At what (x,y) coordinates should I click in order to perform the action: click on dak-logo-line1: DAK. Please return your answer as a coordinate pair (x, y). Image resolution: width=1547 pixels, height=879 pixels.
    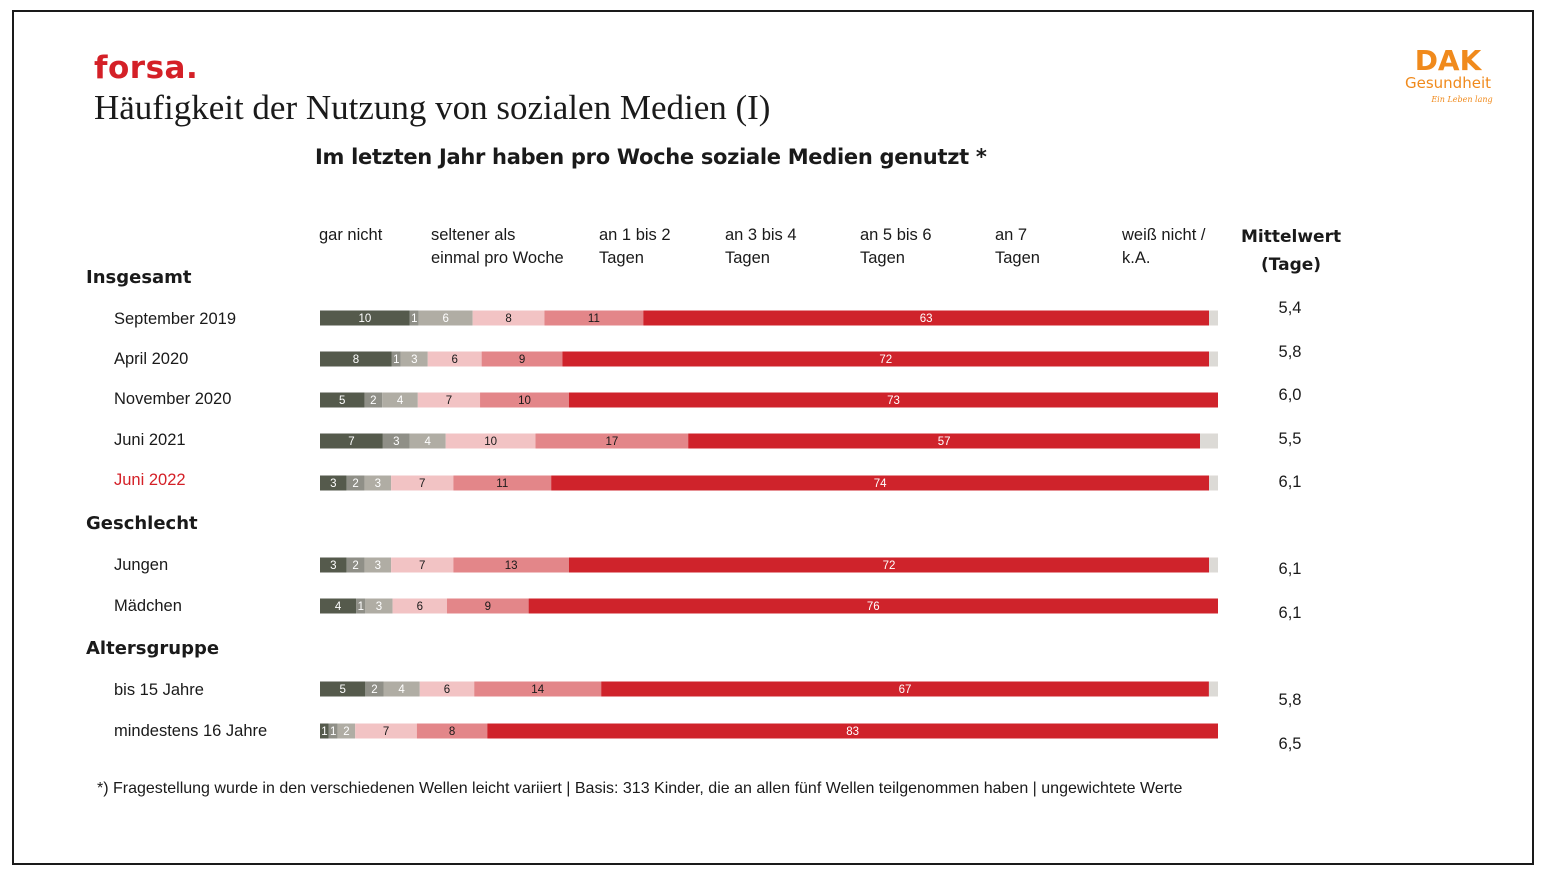
    Looking at the image, I should click on (1449, 60).